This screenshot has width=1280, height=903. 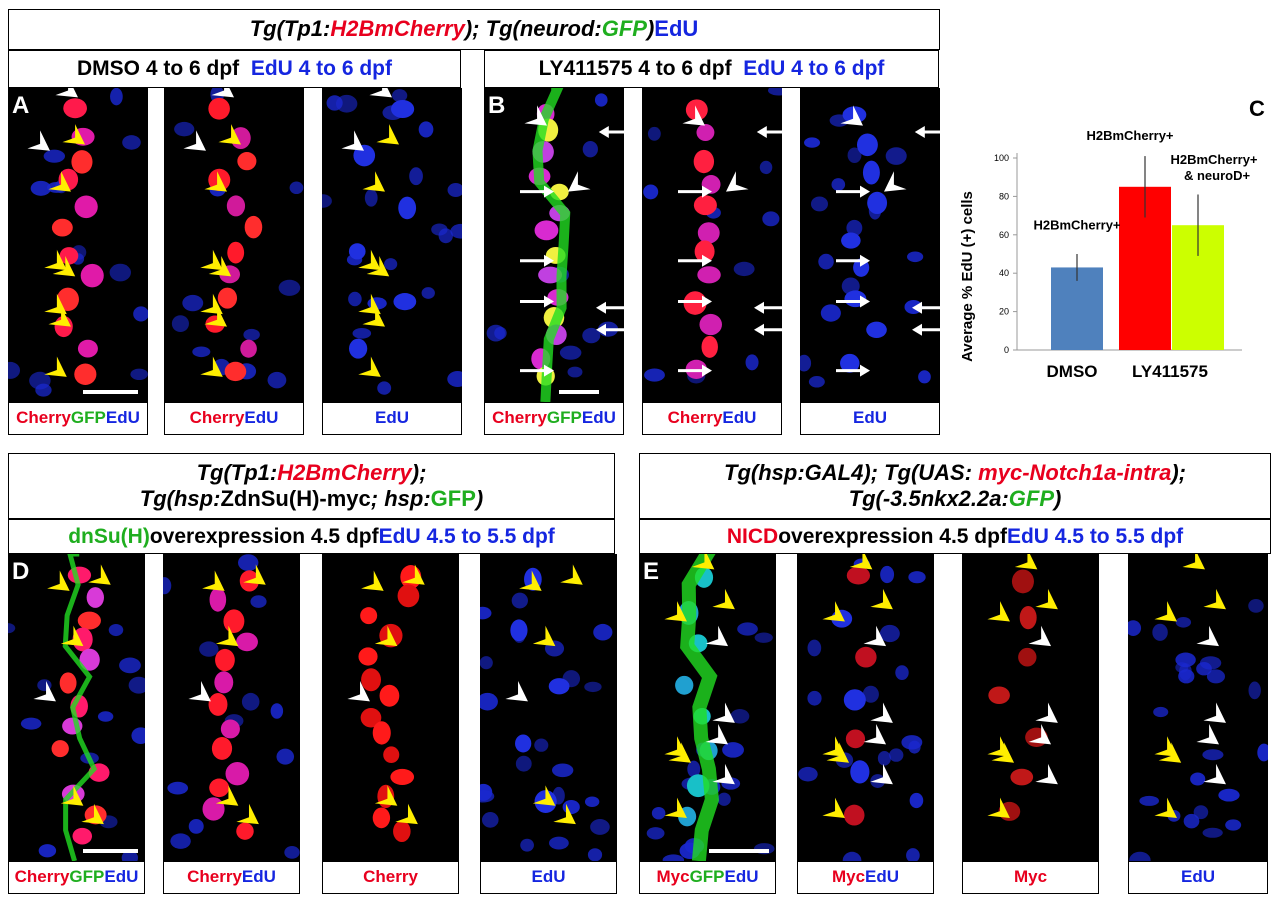 What do you see at coordinates (851, 472) in the screenshot?
I see `text-run: Tg(hsp:GAL4); Tg(UAS:` at bounding box center [851, 472].